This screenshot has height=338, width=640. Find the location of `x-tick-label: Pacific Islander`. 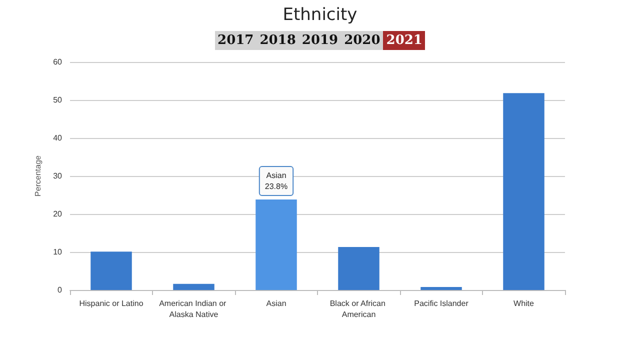

x-tick-label: Pacific Islander is located at coordinates (441, 303).